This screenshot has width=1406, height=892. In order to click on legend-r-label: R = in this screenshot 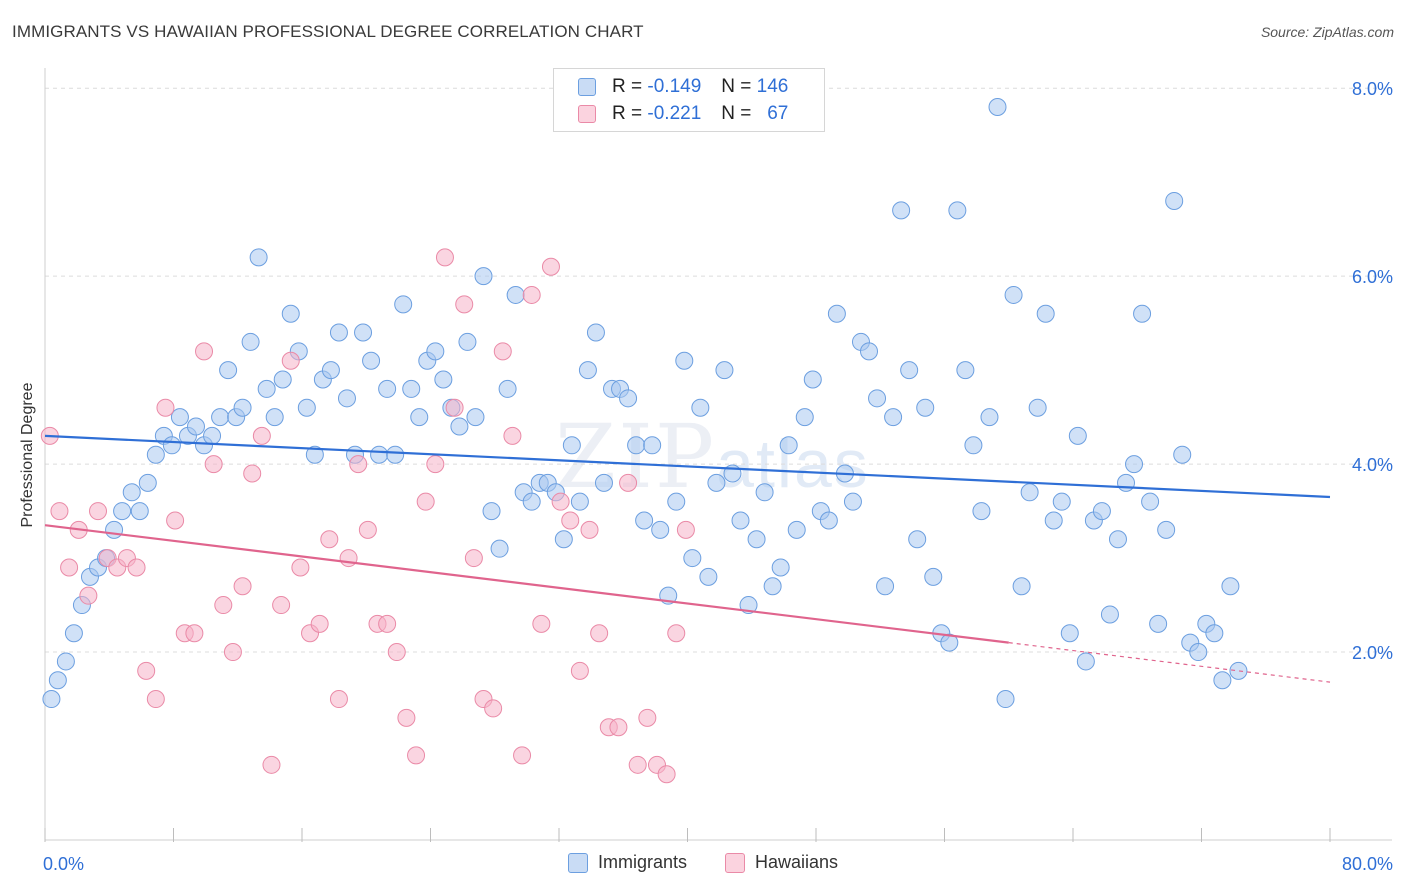, I will do `click(627, 113)`.